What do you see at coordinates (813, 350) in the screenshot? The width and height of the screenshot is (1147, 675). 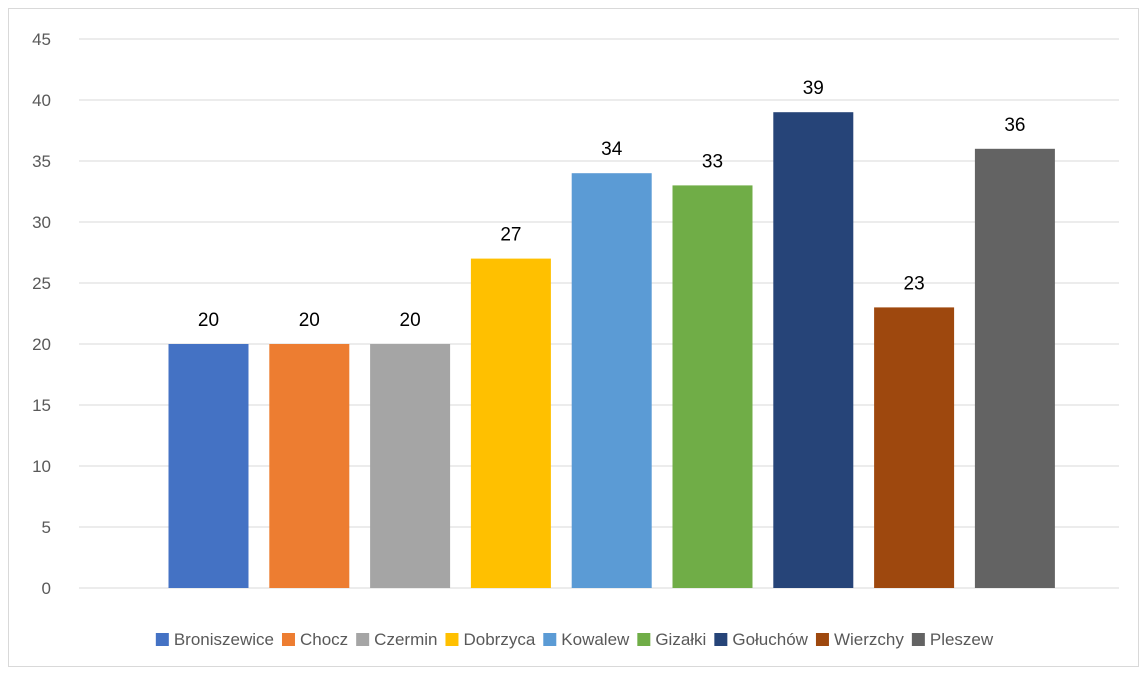 I see `bar-gołuchów` at bounding box center [813, 350].